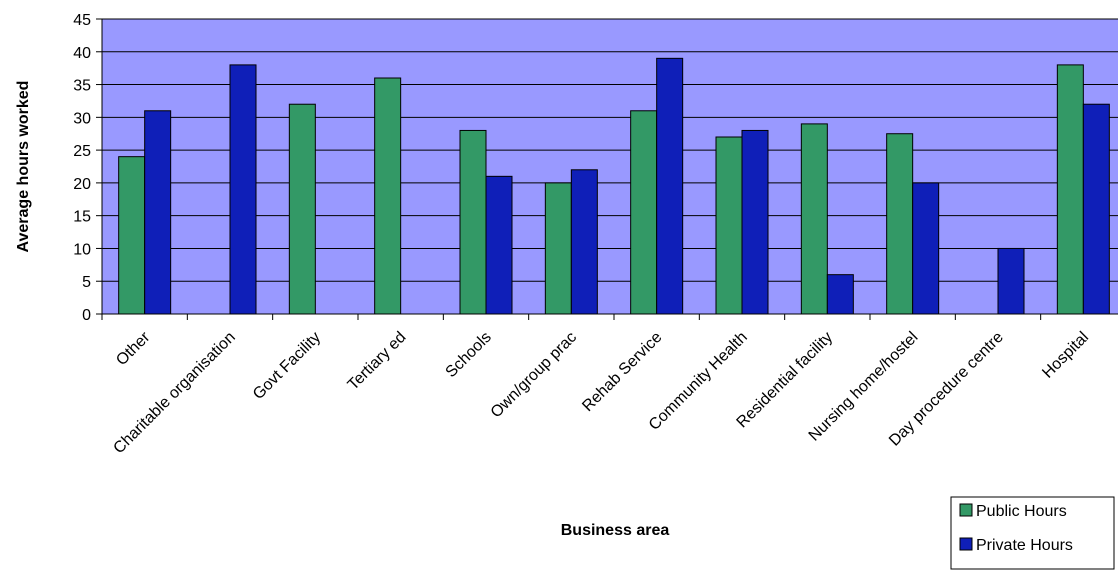 This screenshot has height=571, width=1118. Describe the element at coordinates (966, 544) in the screenshot. I see `legend-swatch-private` at that location.